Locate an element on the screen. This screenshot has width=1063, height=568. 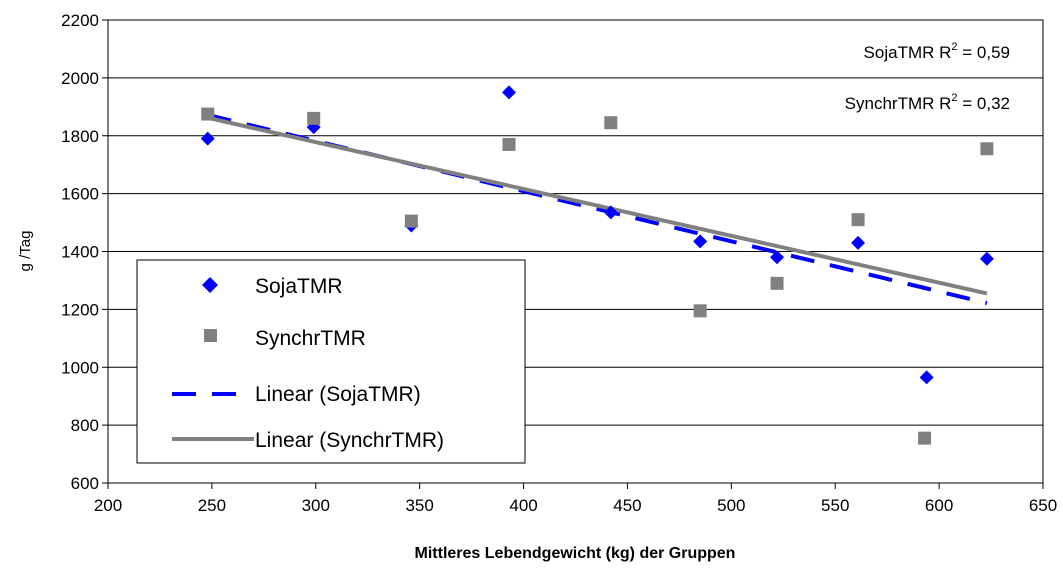
y-tick-label: 1800 is located at coordinates (80, 136).